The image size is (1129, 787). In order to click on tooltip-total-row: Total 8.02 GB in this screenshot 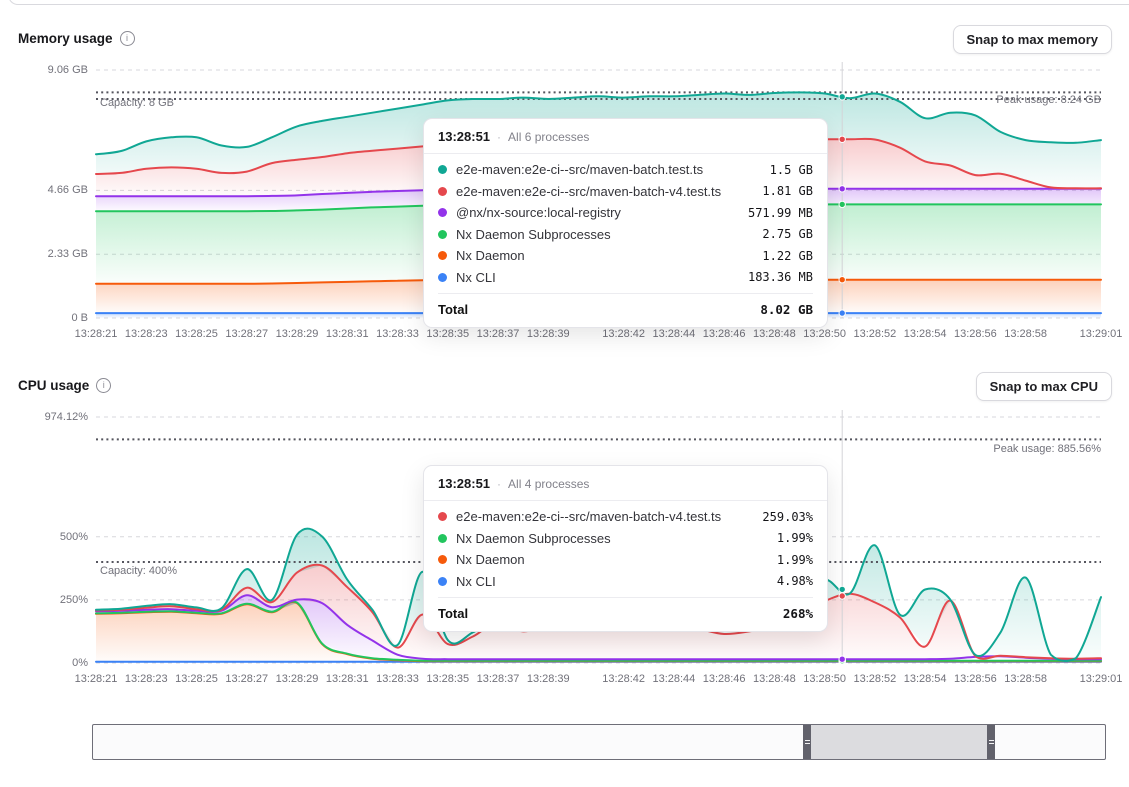, I will do `click(625, 310)`.